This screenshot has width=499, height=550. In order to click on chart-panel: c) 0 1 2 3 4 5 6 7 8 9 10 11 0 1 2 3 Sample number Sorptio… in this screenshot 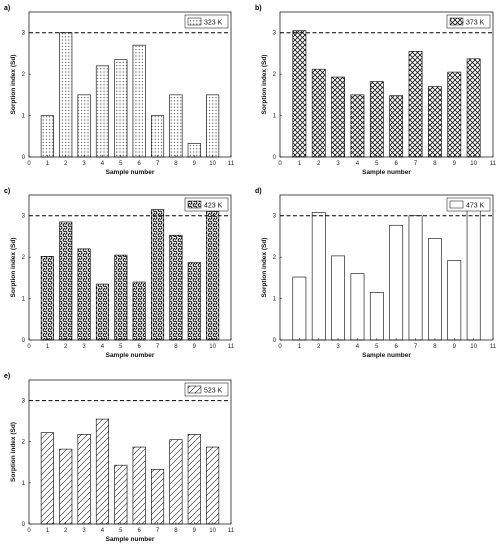, I will do `click(119, 273)`.